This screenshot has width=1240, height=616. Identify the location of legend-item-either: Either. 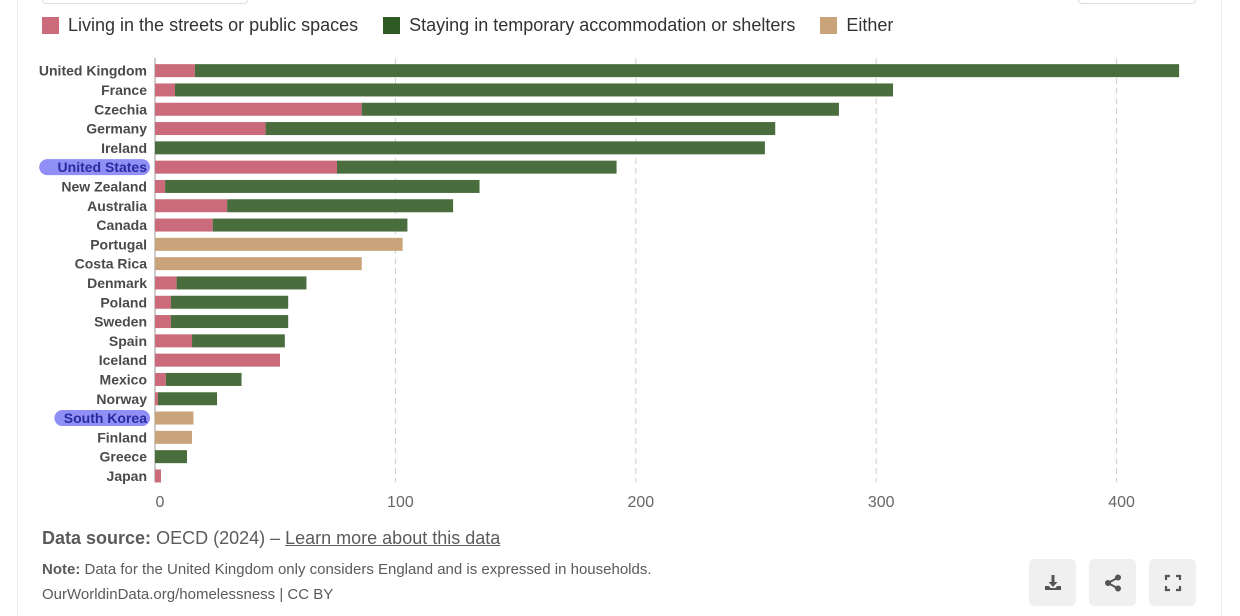
(856, 25).